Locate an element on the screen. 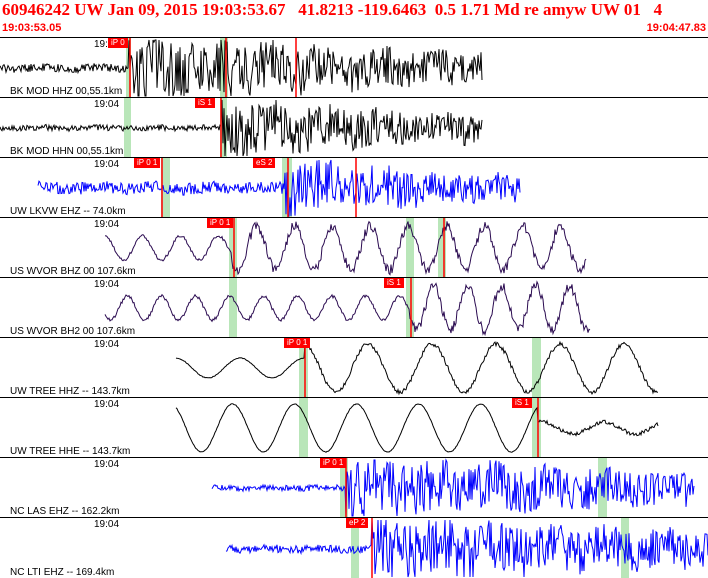  window-end-time: 19:04:47.83 is located at coordinates (676, 28).